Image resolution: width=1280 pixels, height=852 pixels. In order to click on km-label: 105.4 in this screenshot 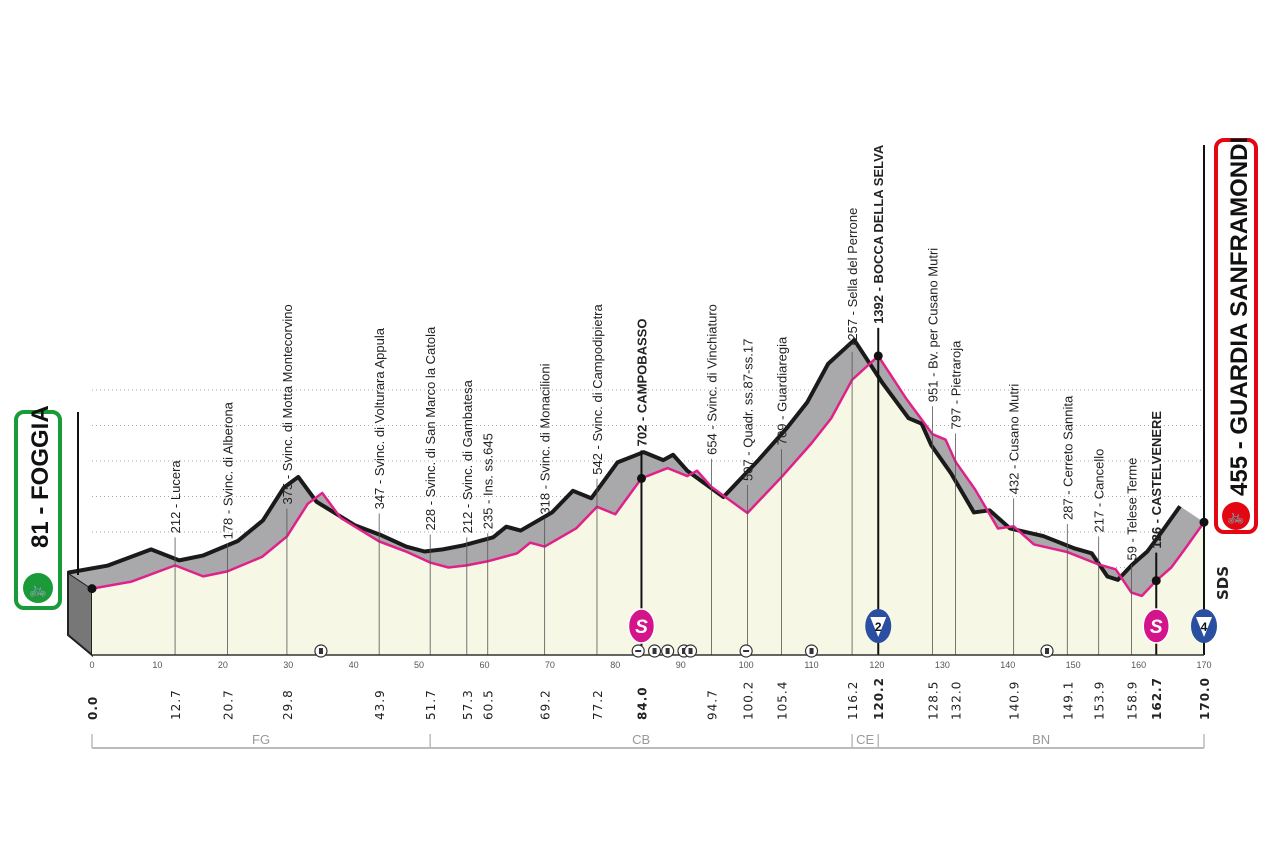, I will do `click(782, 700)`.